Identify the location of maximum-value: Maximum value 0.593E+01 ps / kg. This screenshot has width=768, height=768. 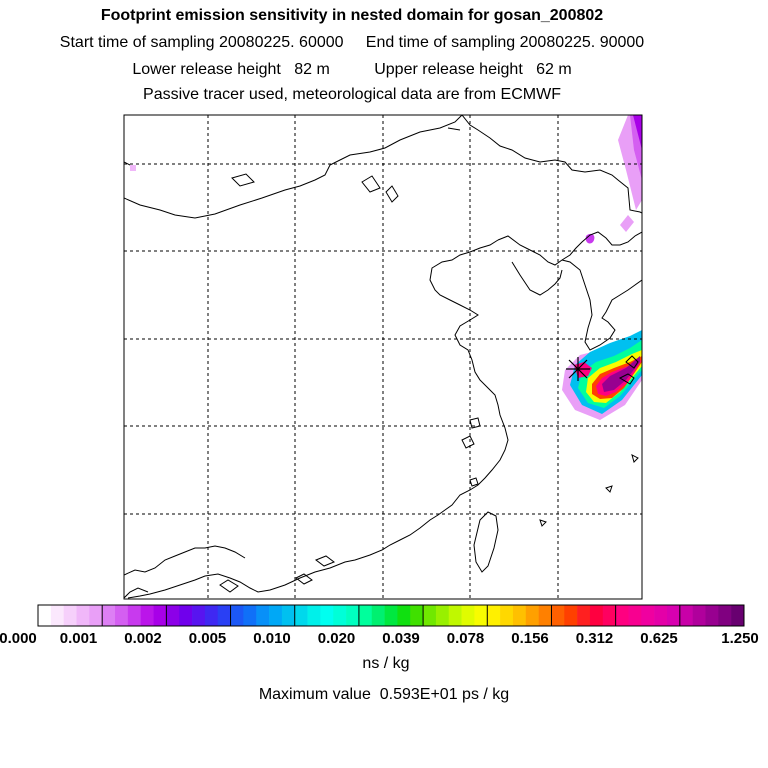
(384, 694).